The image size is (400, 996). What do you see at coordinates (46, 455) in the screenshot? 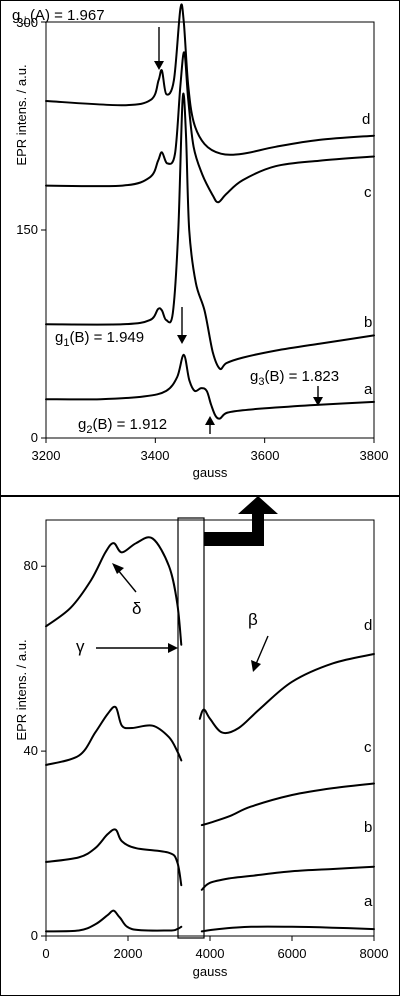
I see `top-xtick-label: 3200` at bounding box center [46, 455].